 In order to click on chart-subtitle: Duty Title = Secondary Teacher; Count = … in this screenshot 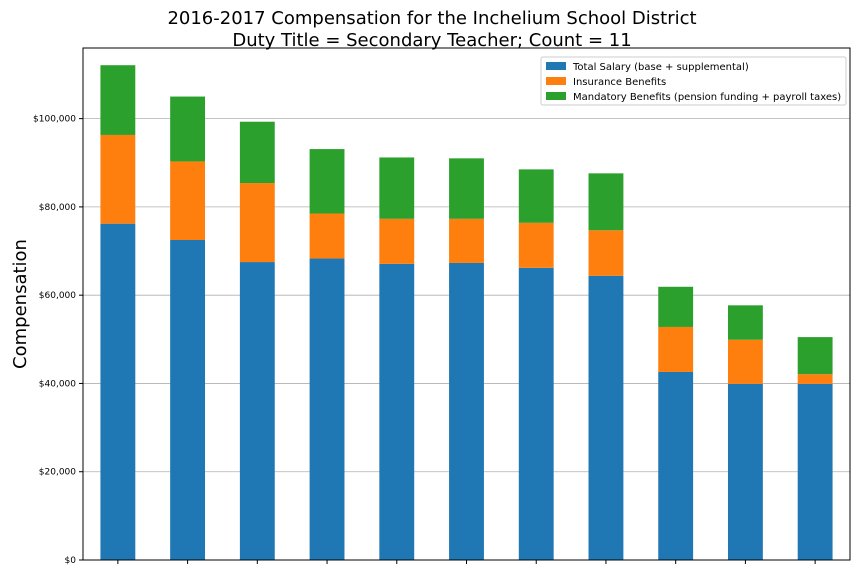, I will do `click(432, 40)`.